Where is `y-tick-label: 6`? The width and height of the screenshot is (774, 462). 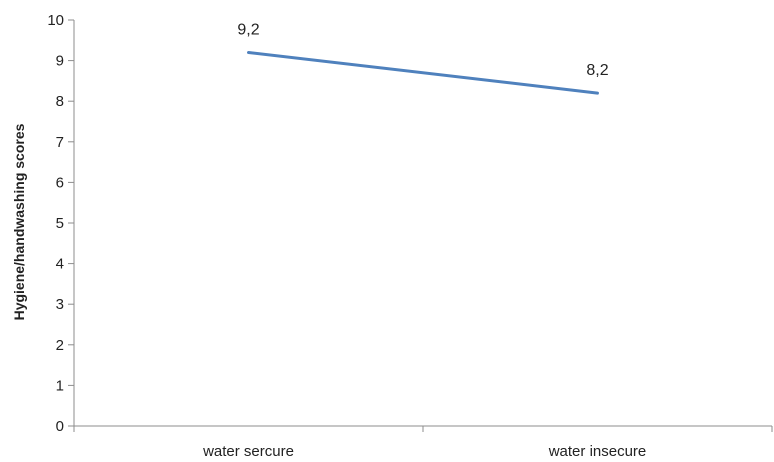 y-tick-label: 6 is located at coordinates (60, 182).